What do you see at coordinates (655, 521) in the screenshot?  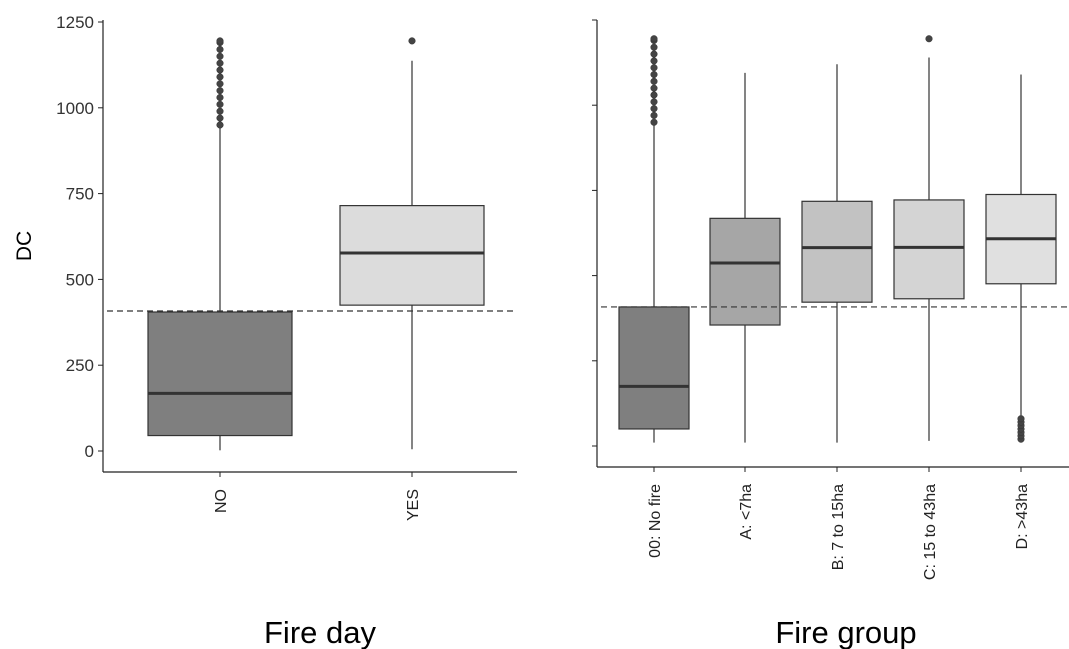 I see `x-tick-label: 00: No fire` at bounding box center [655, 521].